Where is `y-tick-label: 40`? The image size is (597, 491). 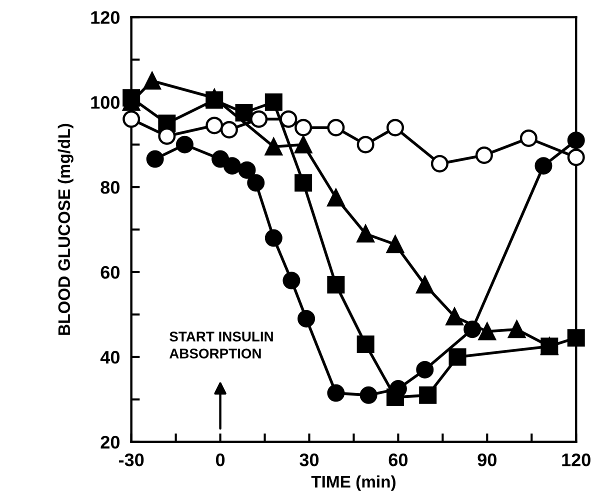
y-tick-label: 40 is located at coordinates (110, 357).